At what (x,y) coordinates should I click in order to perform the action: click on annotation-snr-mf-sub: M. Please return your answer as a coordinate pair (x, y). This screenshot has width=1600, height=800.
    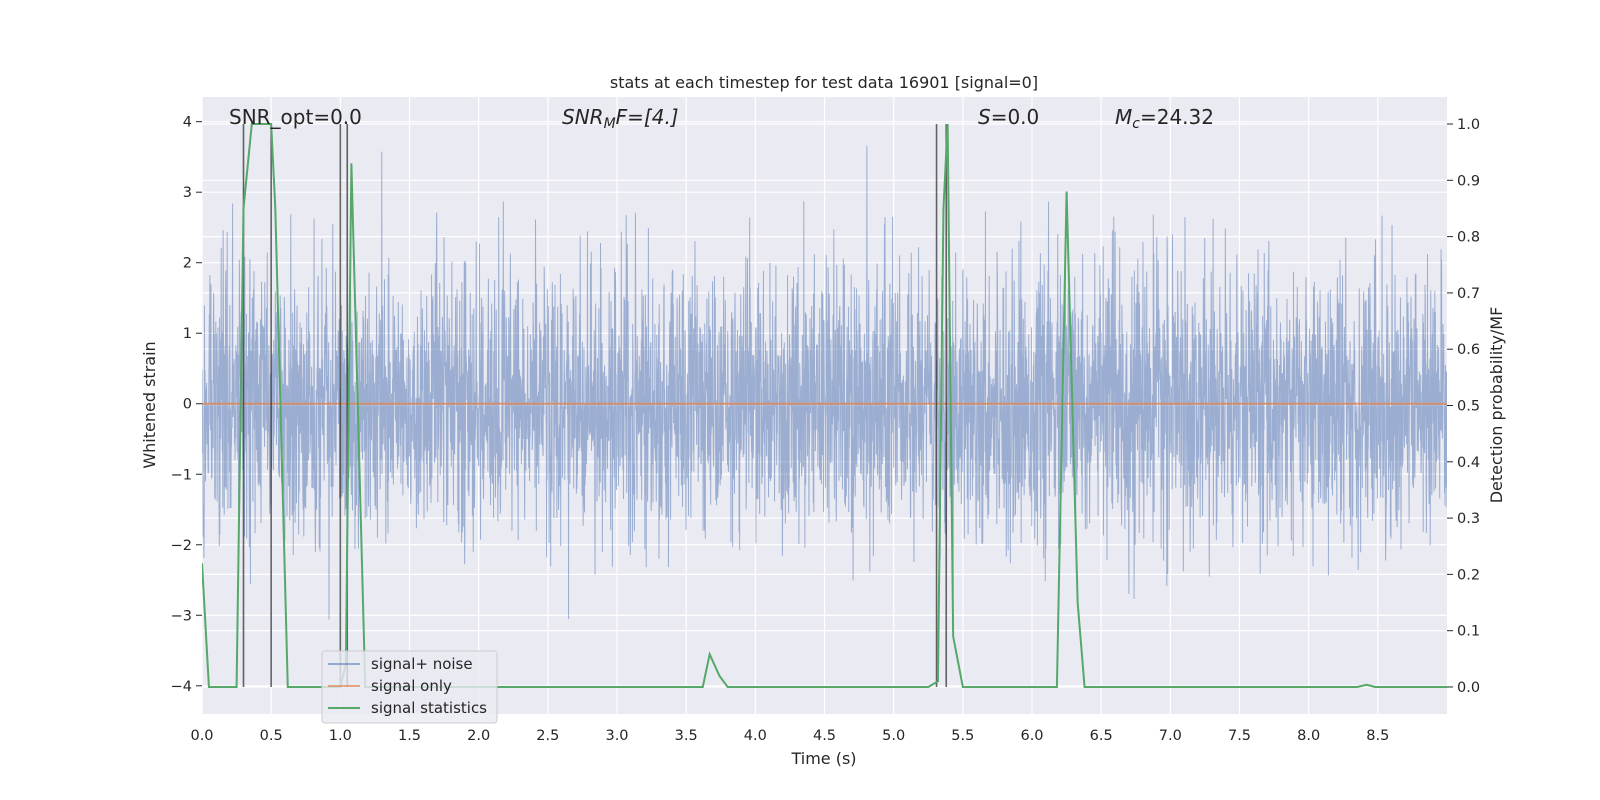
    Looking at the image, I should click on (610, 124).